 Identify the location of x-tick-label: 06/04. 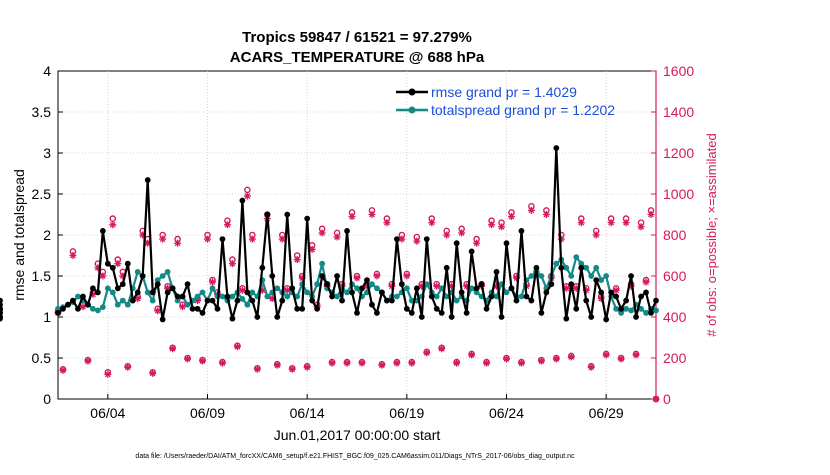
(107, 413).